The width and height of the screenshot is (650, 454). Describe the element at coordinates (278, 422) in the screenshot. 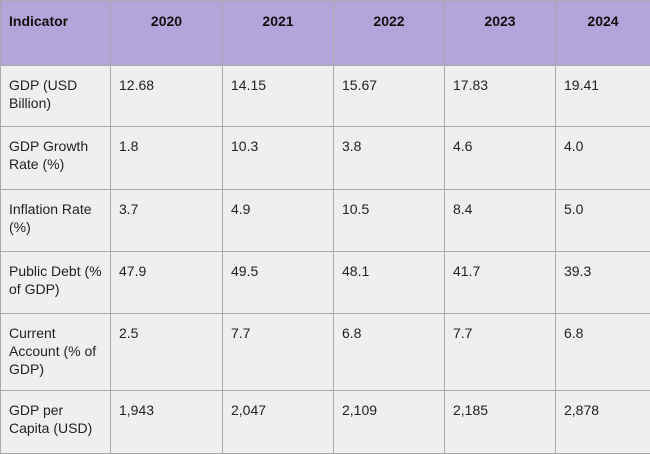

I see `cell: 2,047` at that location.